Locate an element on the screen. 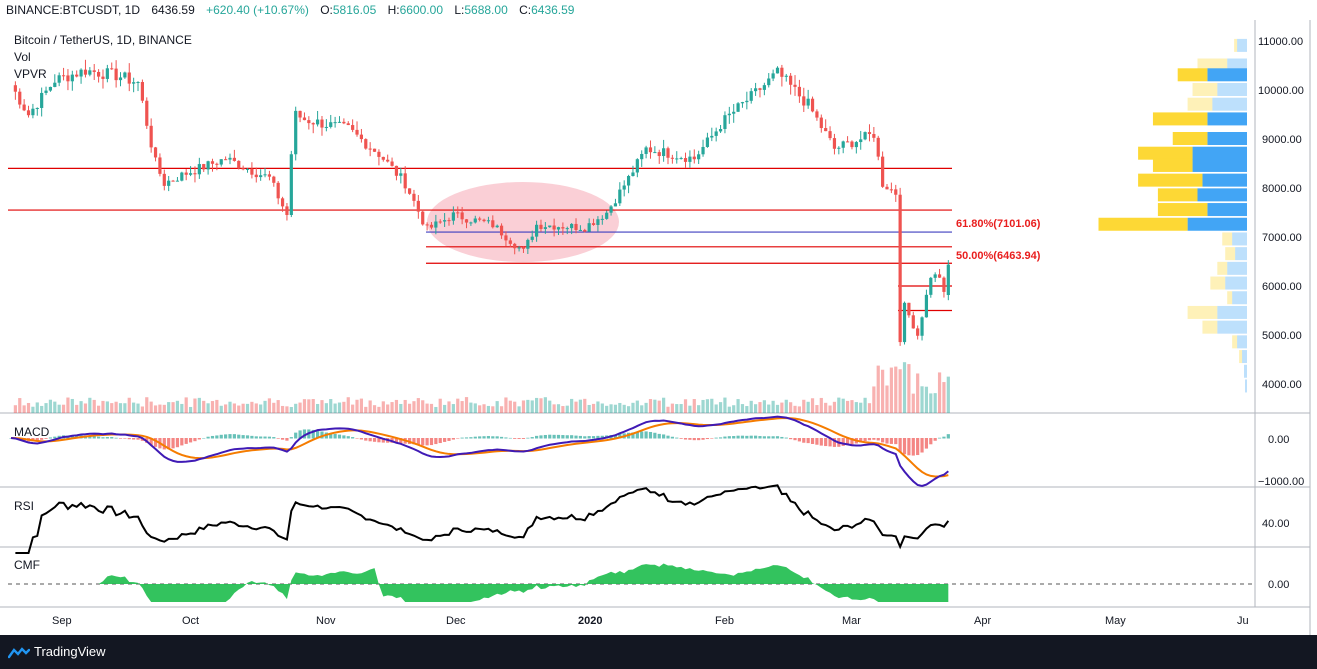 The height and width of the screenshot is (669, 1317). rsi-indicator is located at coordinates (482, 519).